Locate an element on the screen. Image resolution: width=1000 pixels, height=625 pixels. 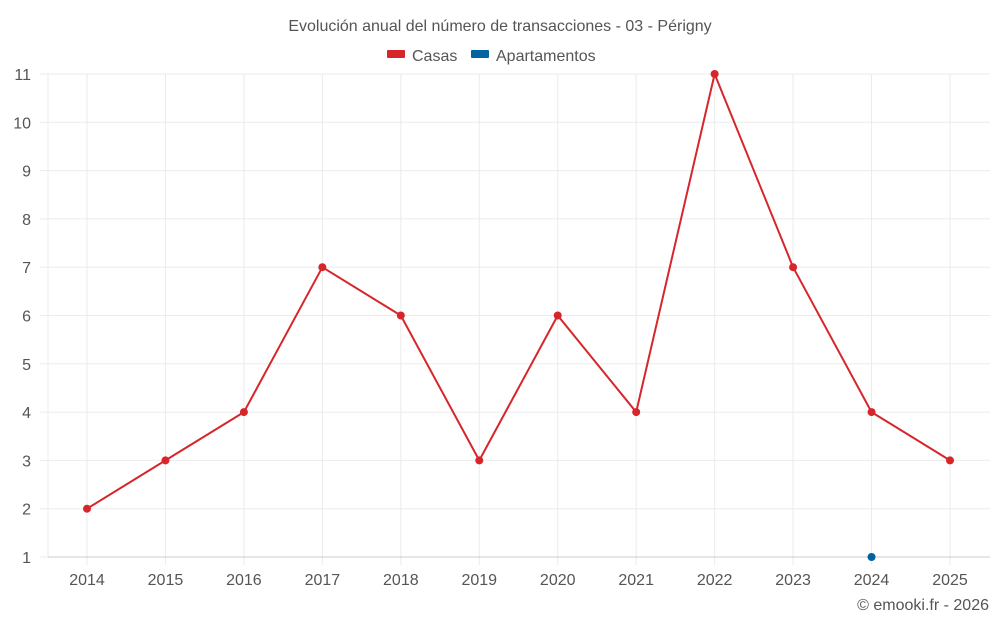
legend-label-casas: Casas is located at coordinates (434, 56).